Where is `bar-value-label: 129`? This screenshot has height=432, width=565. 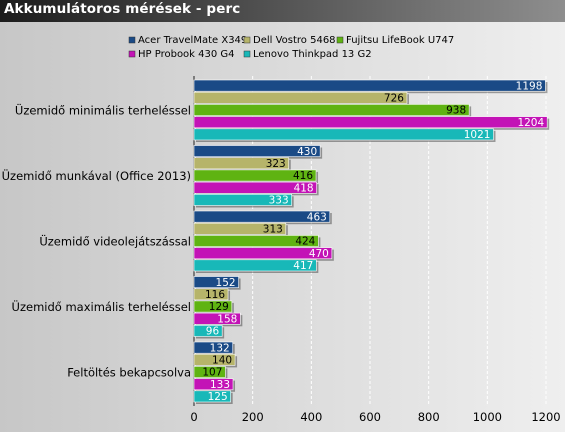
bar-value-label: 129 is located at coordinates (219, 307).